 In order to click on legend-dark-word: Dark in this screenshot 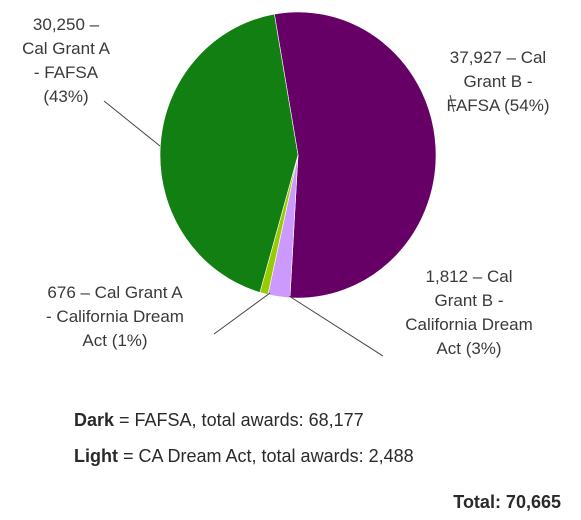, I will do `click(94, 420)`.